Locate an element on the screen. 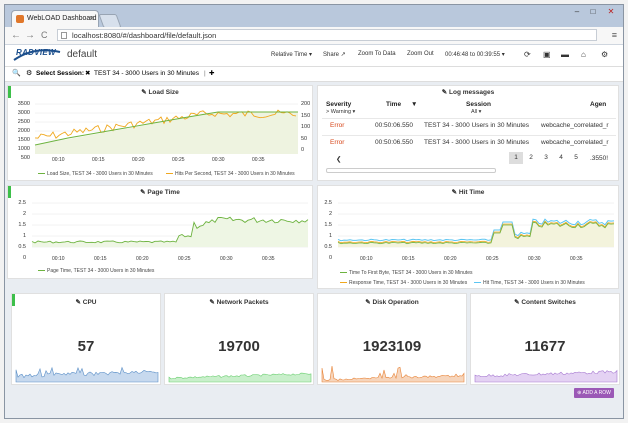 The width and height of the screenshot is (628, 423). hit-time-chart is located at coordinates (476, 225).